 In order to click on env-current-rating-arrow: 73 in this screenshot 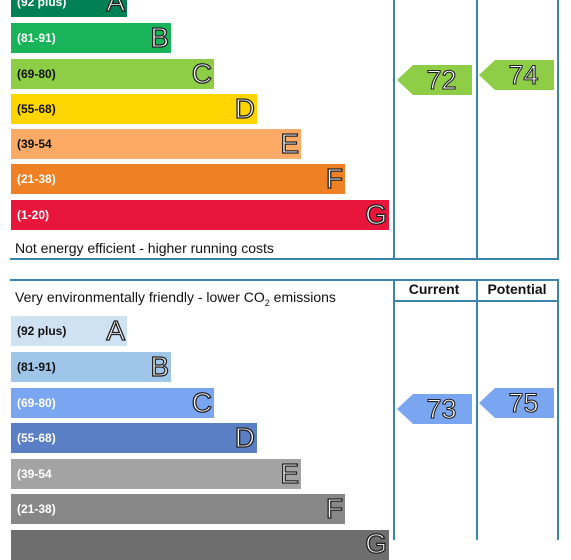, I will do `click(434, 408)`.